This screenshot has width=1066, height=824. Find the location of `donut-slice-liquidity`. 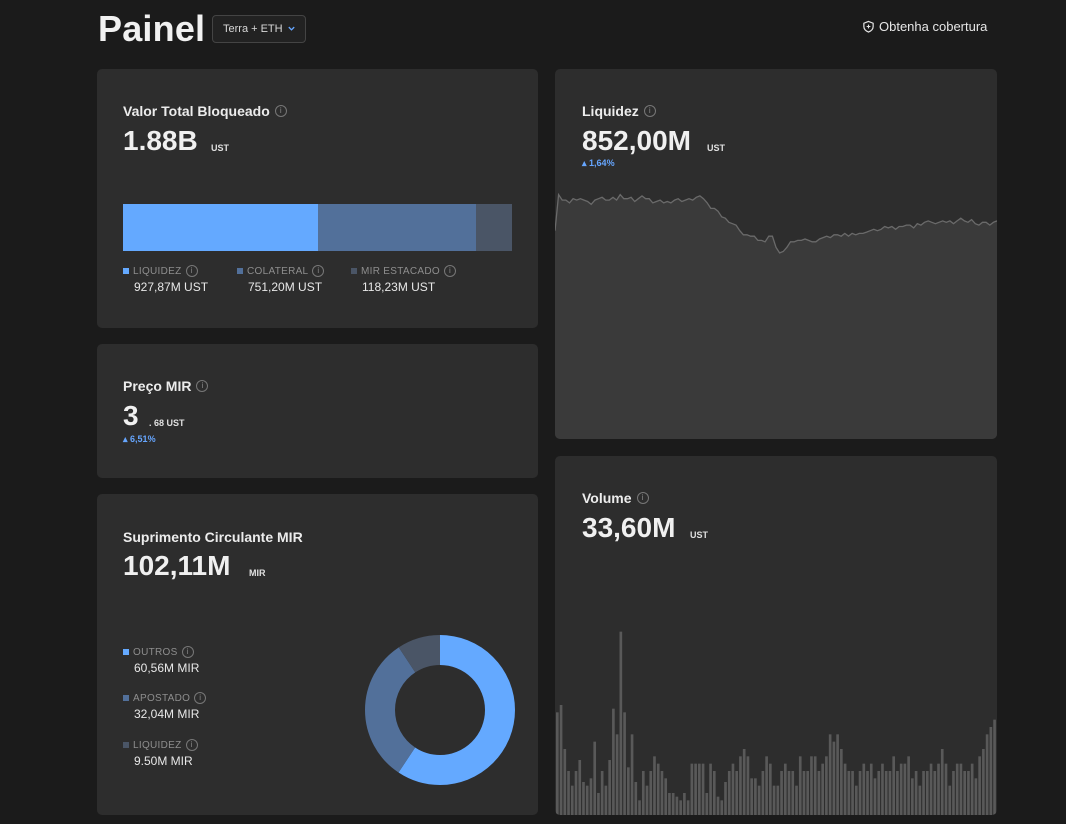

donut-slice-liquidity is located at coordinates (440, 710).